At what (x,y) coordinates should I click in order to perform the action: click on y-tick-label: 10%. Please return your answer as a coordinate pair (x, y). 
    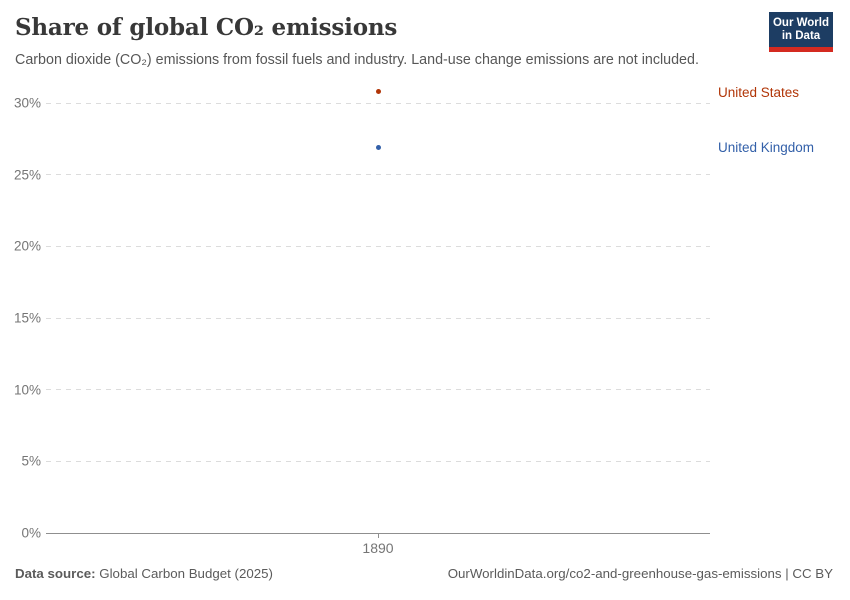
    Looking at the image, I should click on (27, 389).